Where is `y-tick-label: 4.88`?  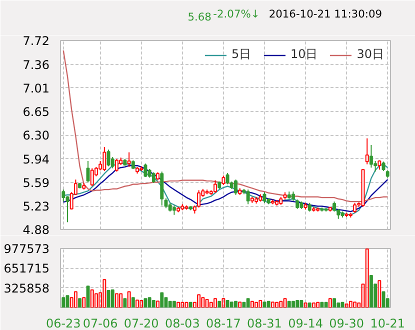 y-tick-label: 4.88 is located at coordinates (36, 230).